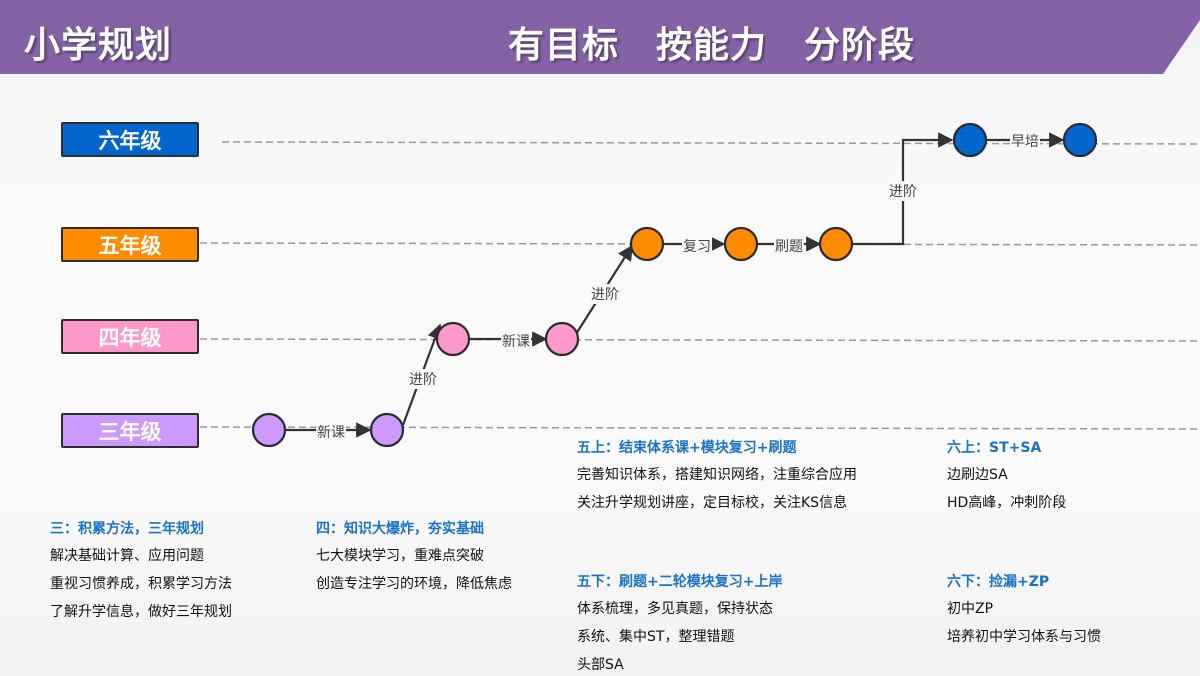 The image size is (1200, 676). I want to click on info-grade6-up: 六上：ST+SA 边刷边SA HD高峰，冲刺阶段, so click(1006, 479).